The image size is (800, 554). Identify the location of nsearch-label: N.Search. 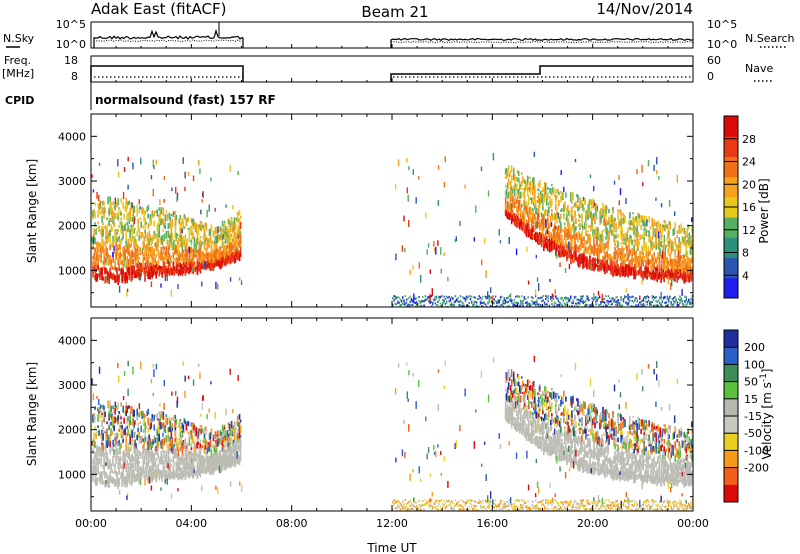
(770, 38).